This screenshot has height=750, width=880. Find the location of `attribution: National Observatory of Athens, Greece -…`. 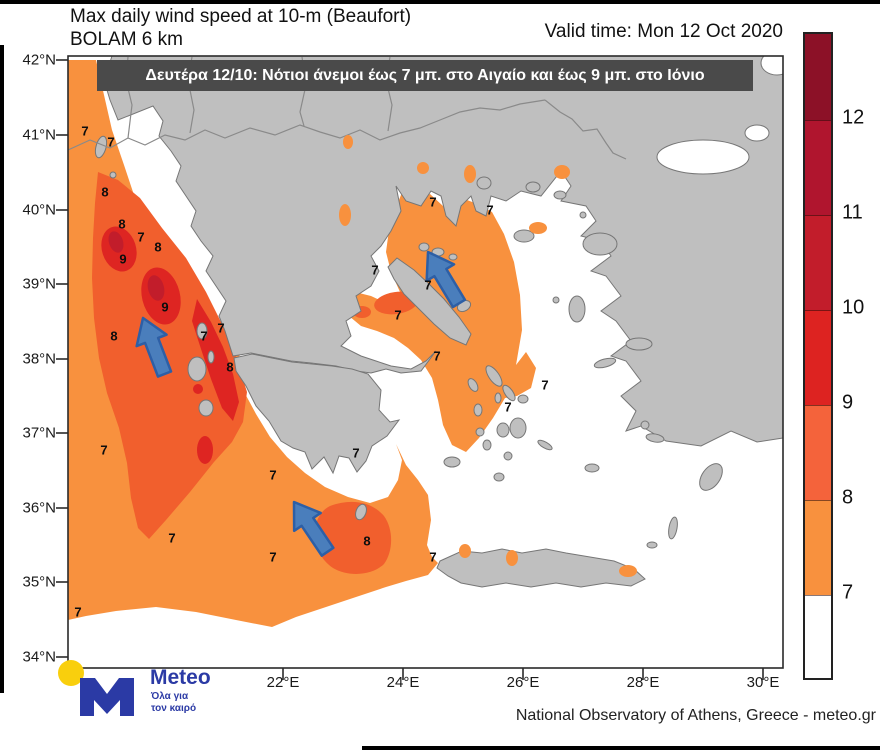

attribution: National Observatory of Athens, Greece -… is located at coordinates (695, 715).